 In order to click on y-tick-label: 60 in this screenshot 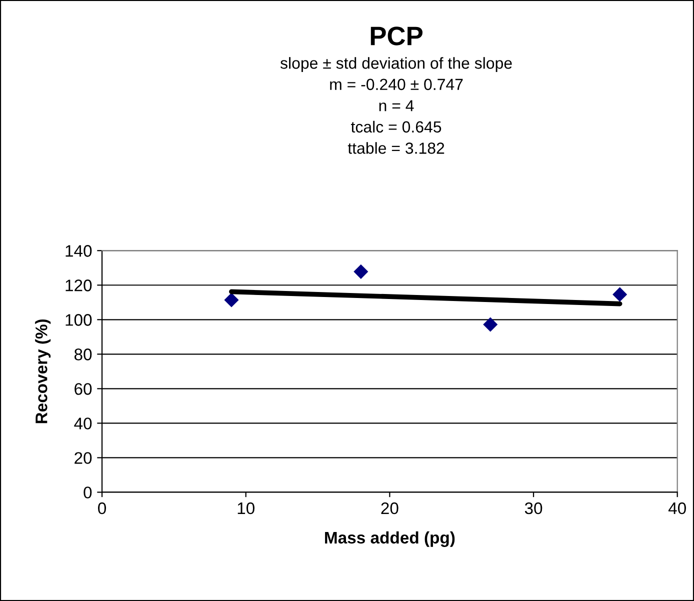, I will do `click(83, 389)`.